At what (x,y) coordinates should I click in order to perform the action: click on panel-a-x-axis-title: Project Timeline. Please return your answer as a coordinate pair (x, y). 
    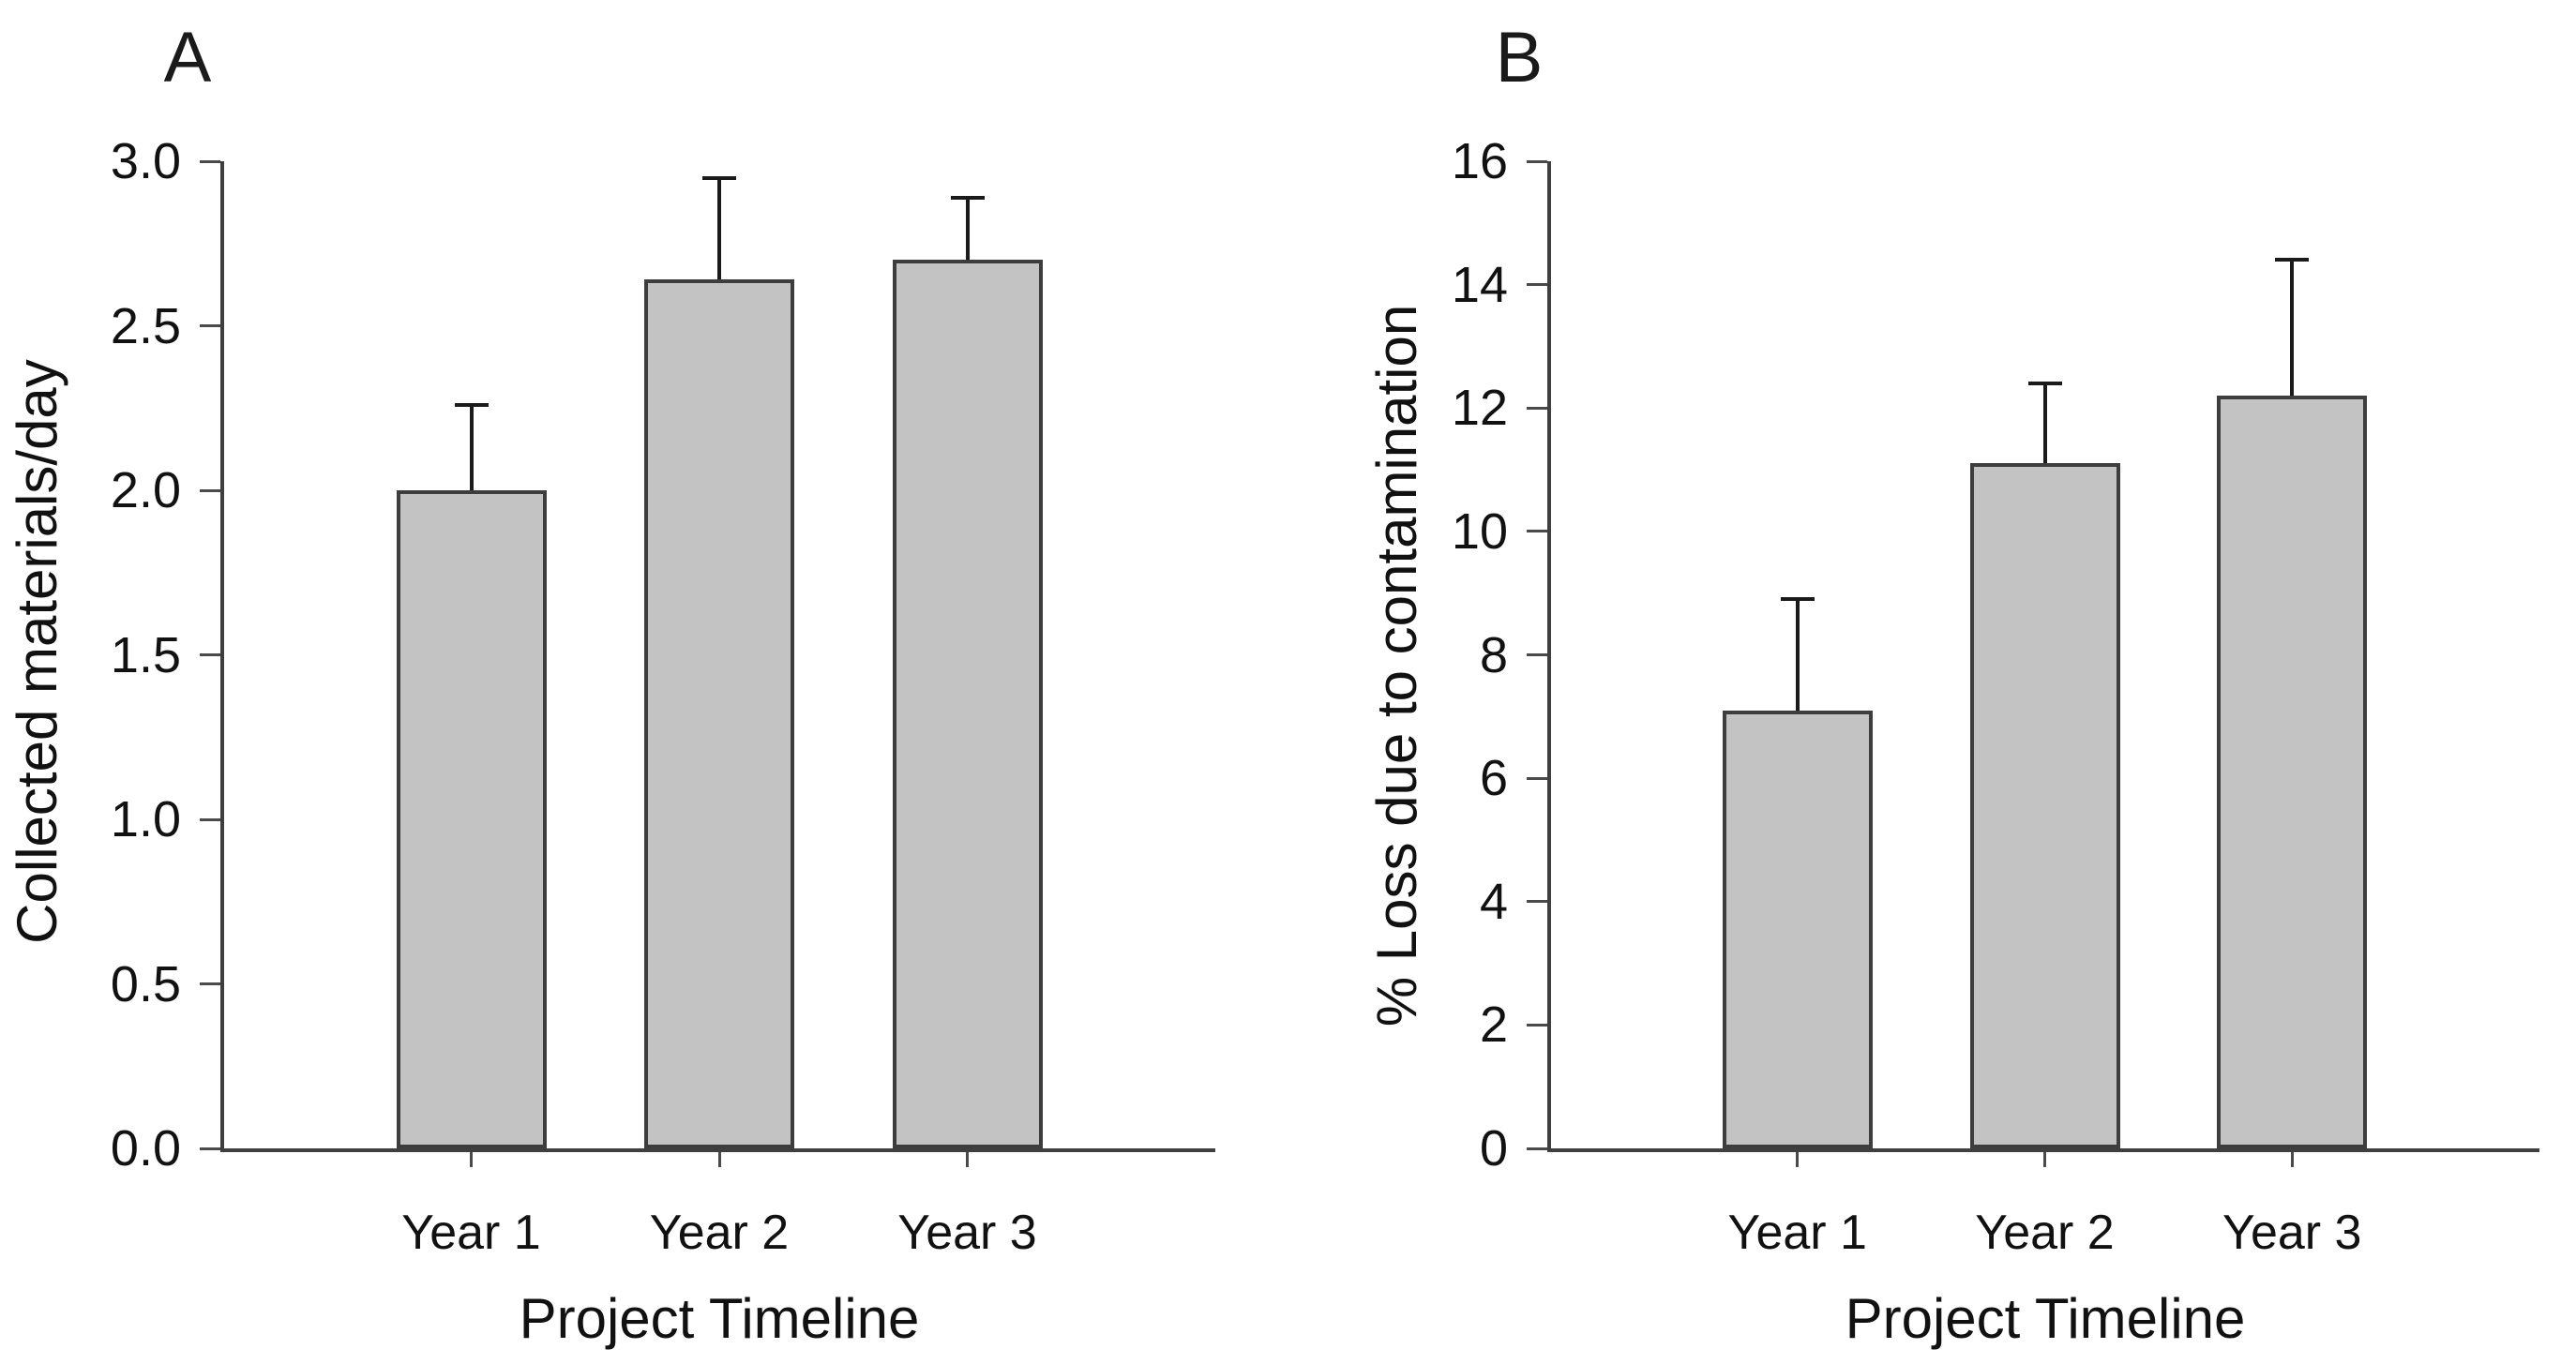
    Looking at the image, I should click on (719, 1318).